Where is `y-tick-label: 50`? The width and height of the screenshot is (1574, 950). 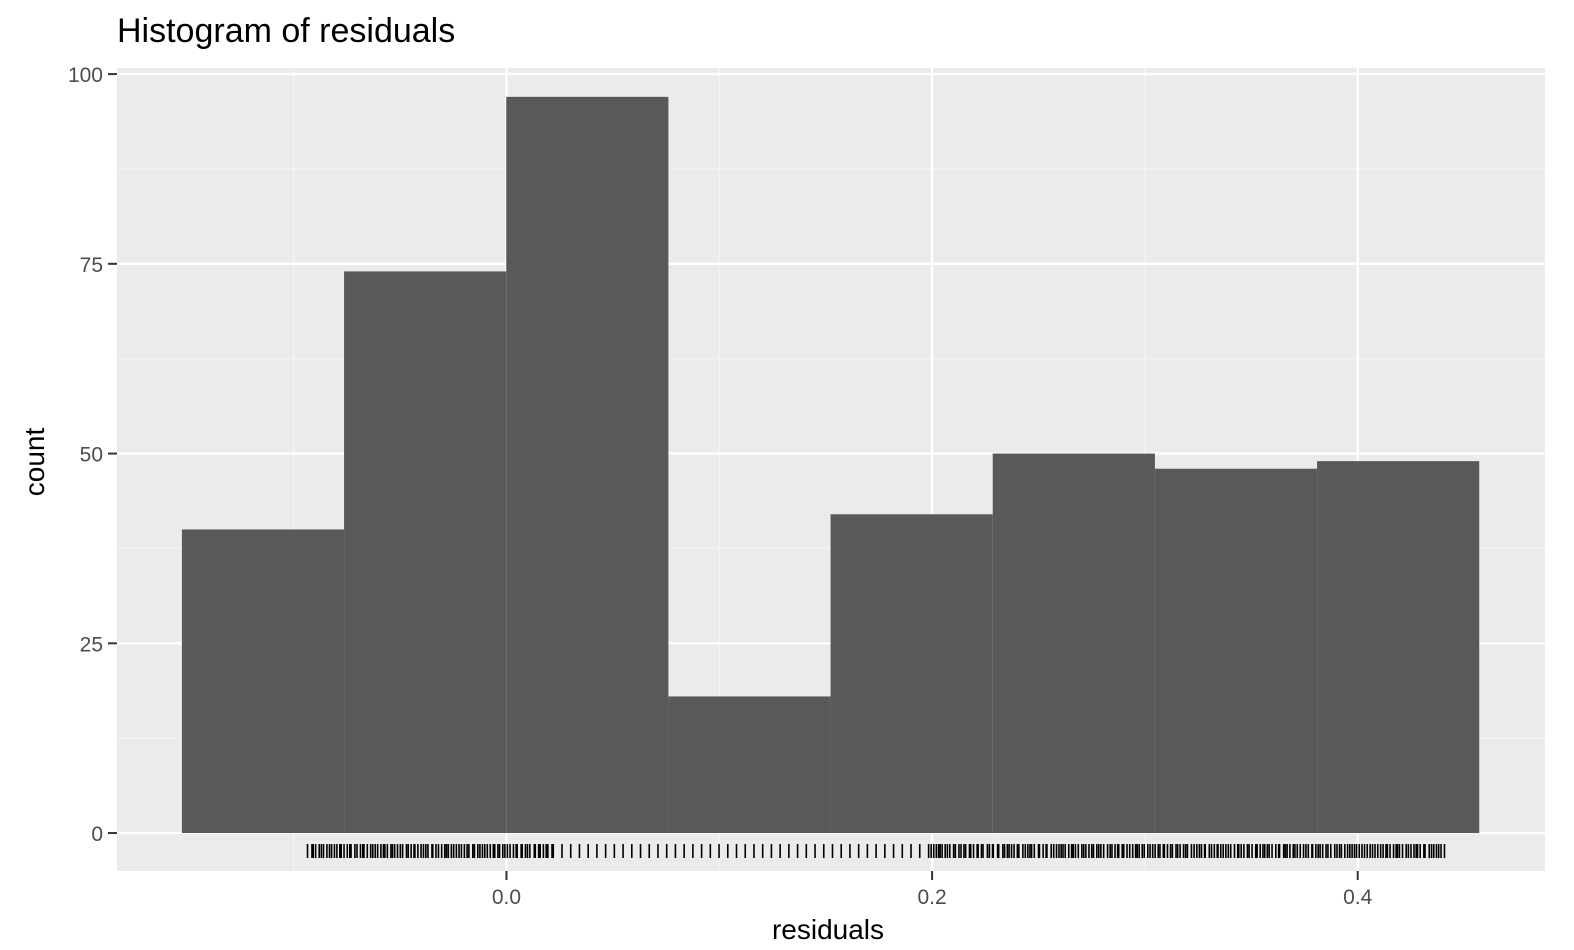 y-tick-label: 50 is located at coordinates (91, 455).